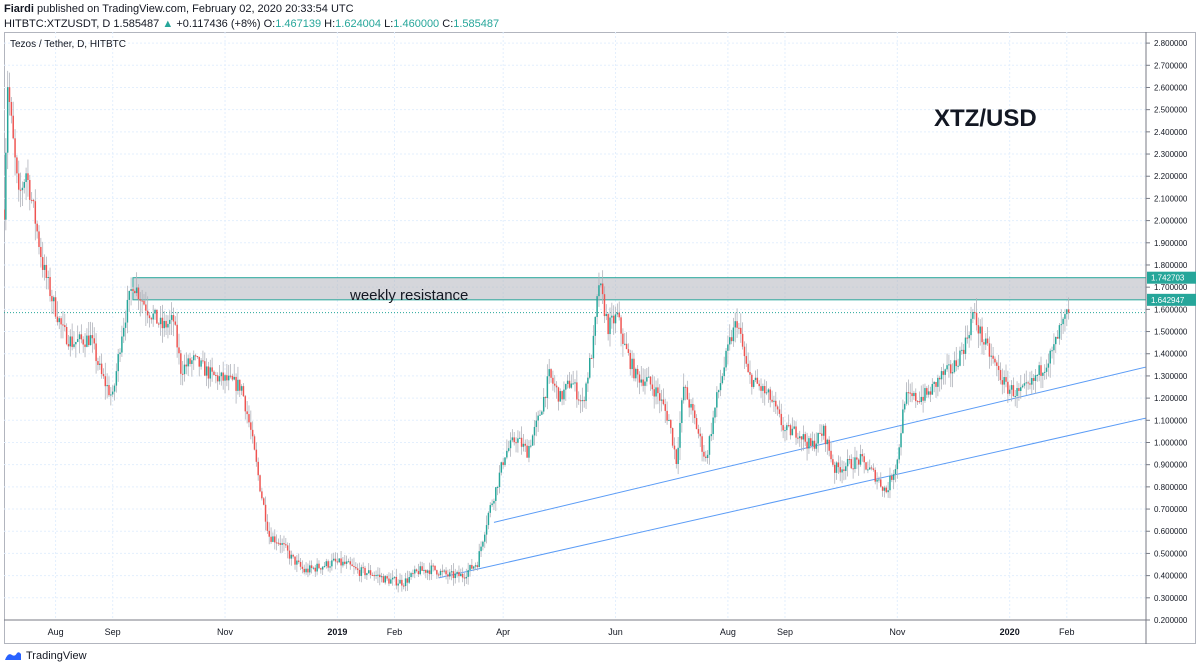 The height and width of the screenshot is (670, 1200). What do you see at coordinates (1171, 65) in the screenshot?
I see `y-tick-label: 2.700000` at bounding box center [1171, 65].